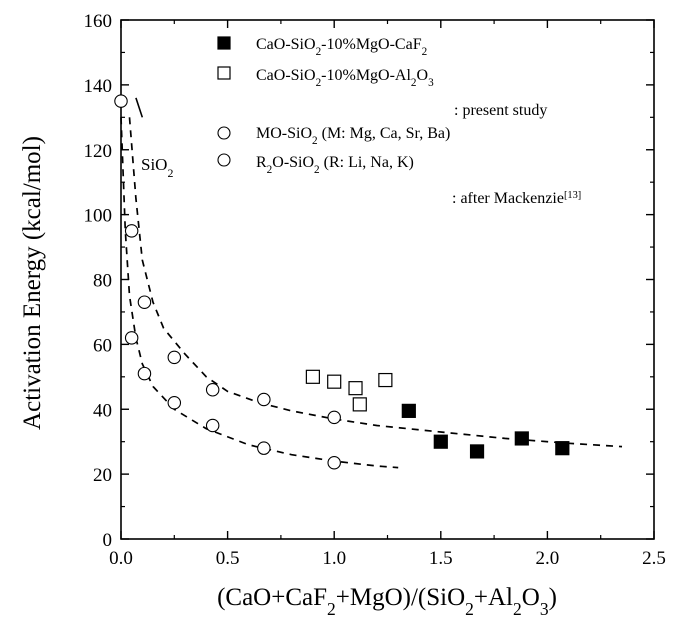  What do you see at coordinates (441, 558) in the screenshot?
I see `x-tick-label: 1.5` at bounding box center [441, 558].